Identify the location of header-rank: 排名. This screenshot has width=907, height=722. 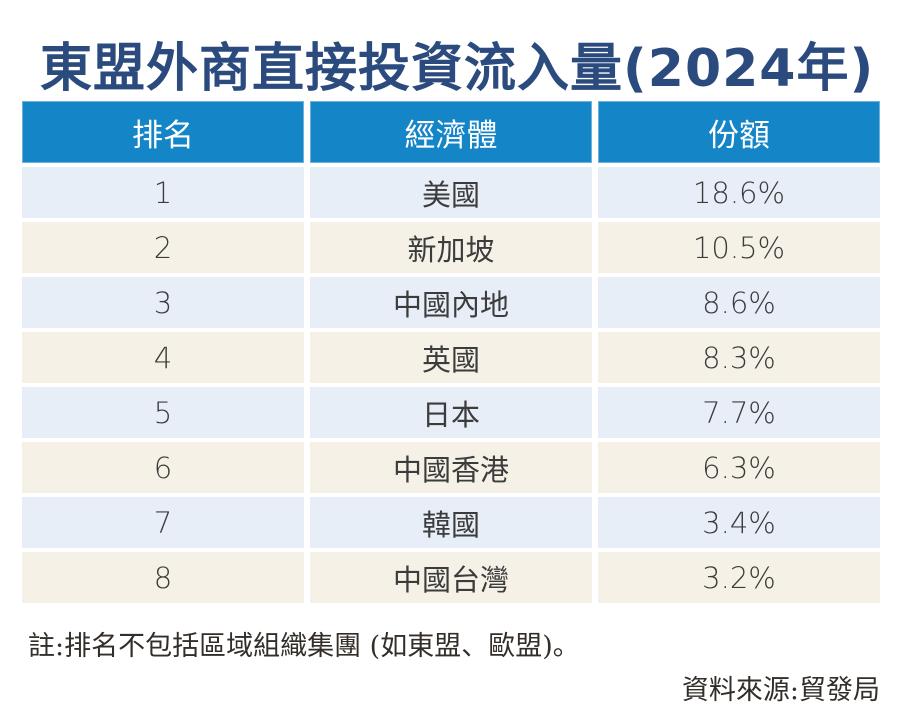
(163, 132).